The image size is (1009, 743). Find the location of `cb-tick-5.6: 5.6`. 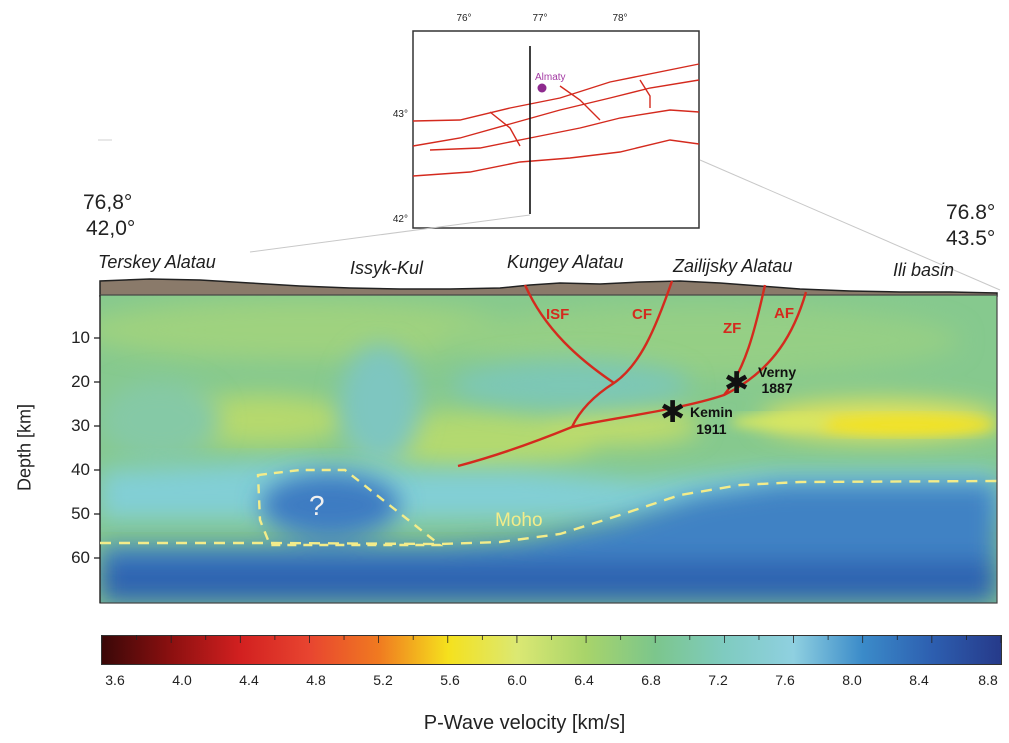

cb-tick-5.6: 5.6 is located at coordinates (450, 680).